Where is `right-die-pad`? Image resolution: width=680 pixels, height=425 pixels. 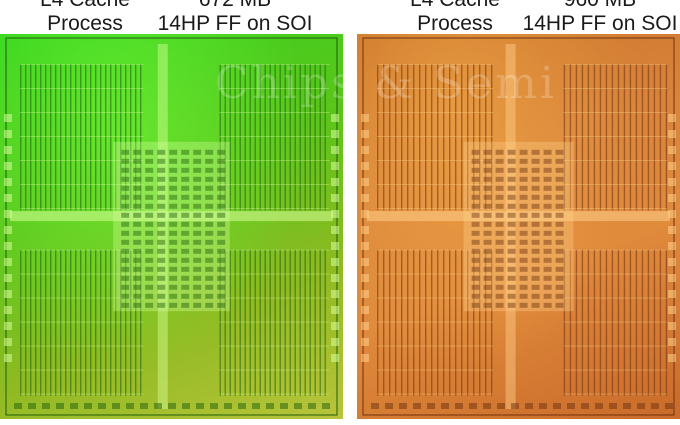
right-die-pad is located at coordinates (571, 406).